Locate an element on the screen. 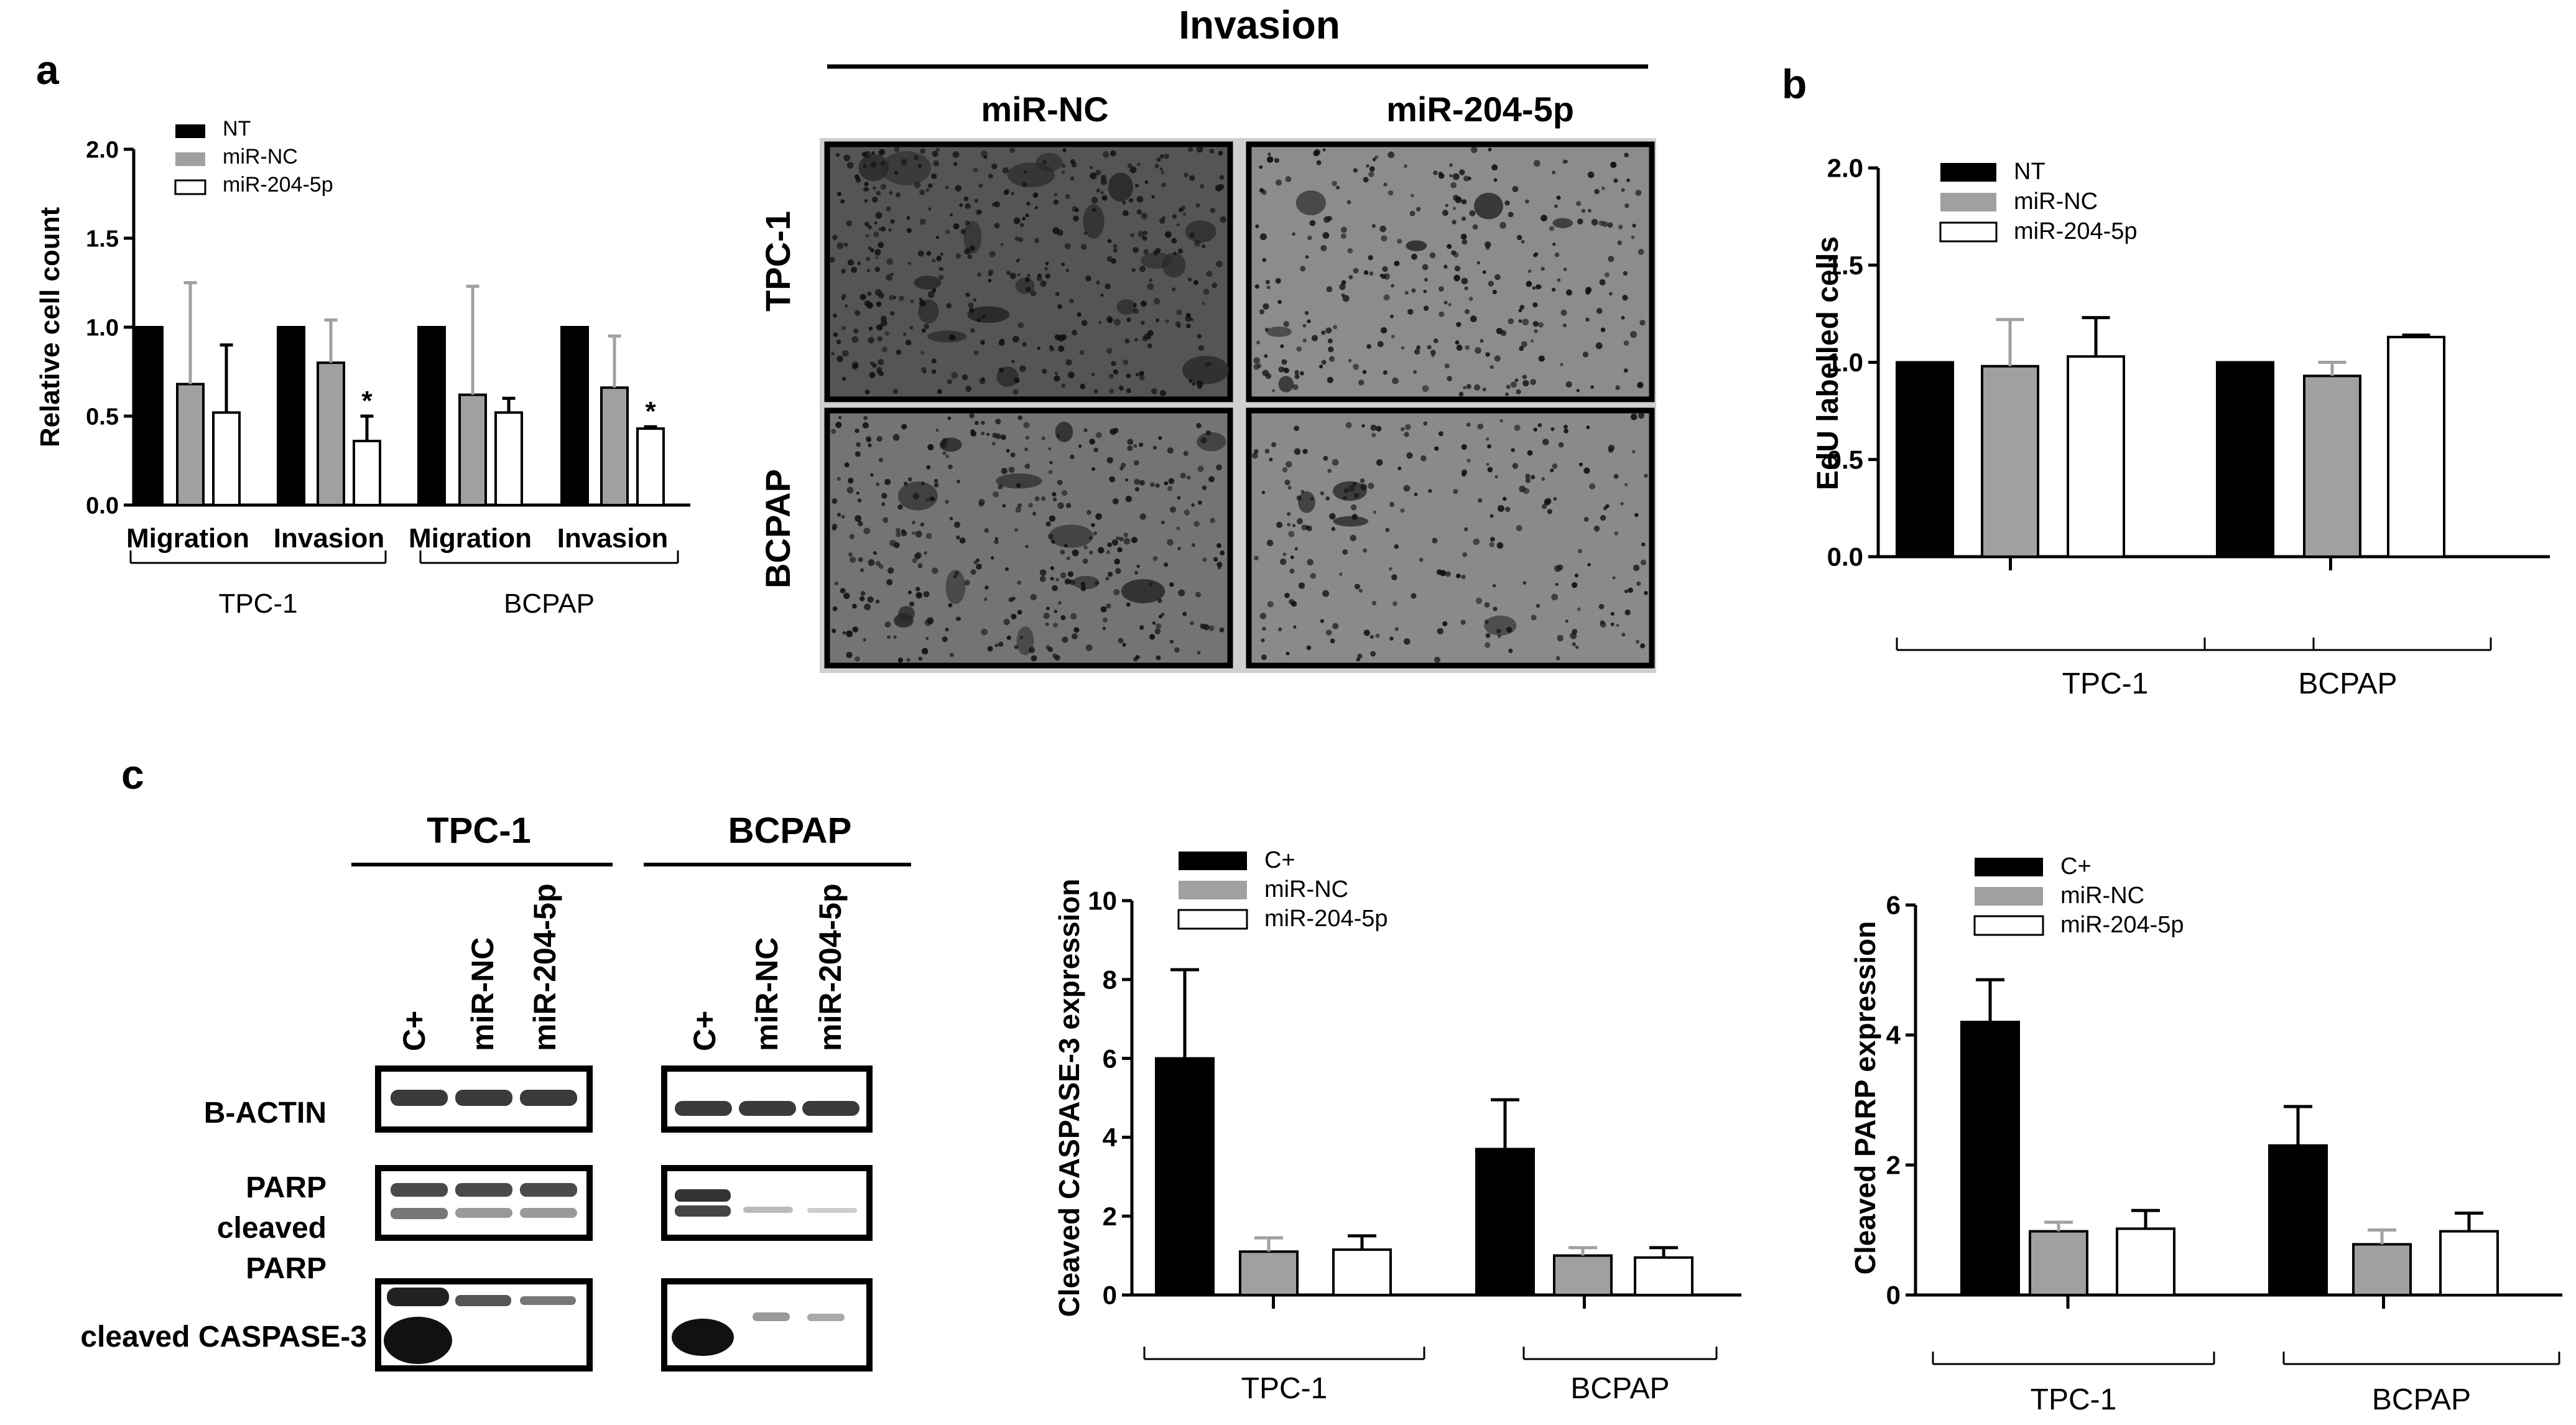  panel-letter-c: c is located at coordinates (132, 774).